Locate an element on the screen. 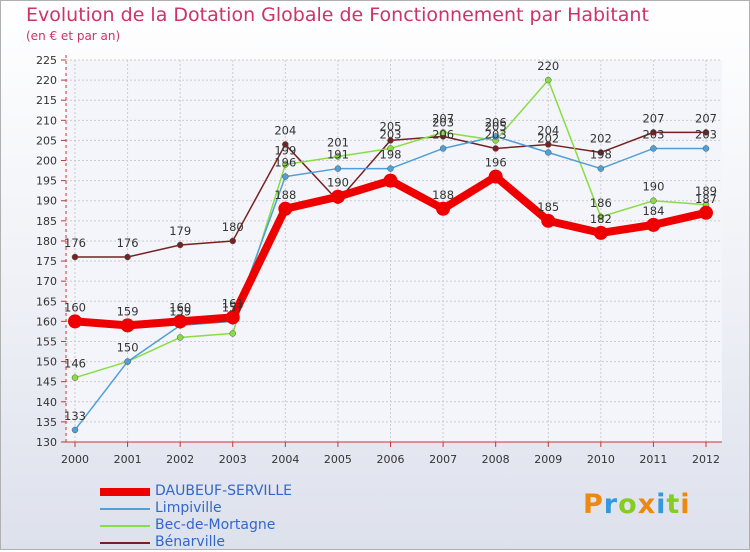 This screenshot has width=750, height=552. data-label: 179 is located at coordinates (180, 231).